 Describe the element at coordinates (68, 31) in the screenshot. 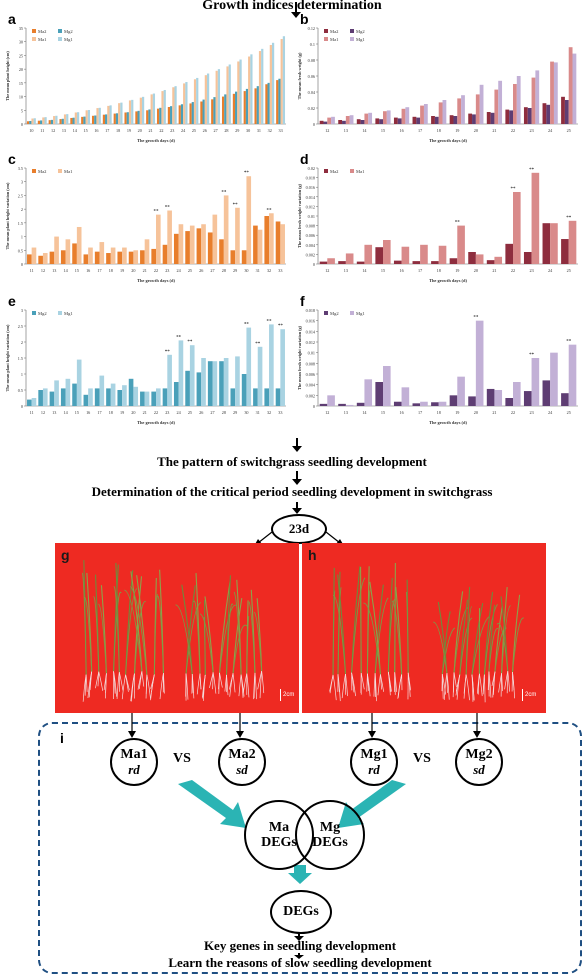

I see `legend-label-mg2: Mg2` at that location.